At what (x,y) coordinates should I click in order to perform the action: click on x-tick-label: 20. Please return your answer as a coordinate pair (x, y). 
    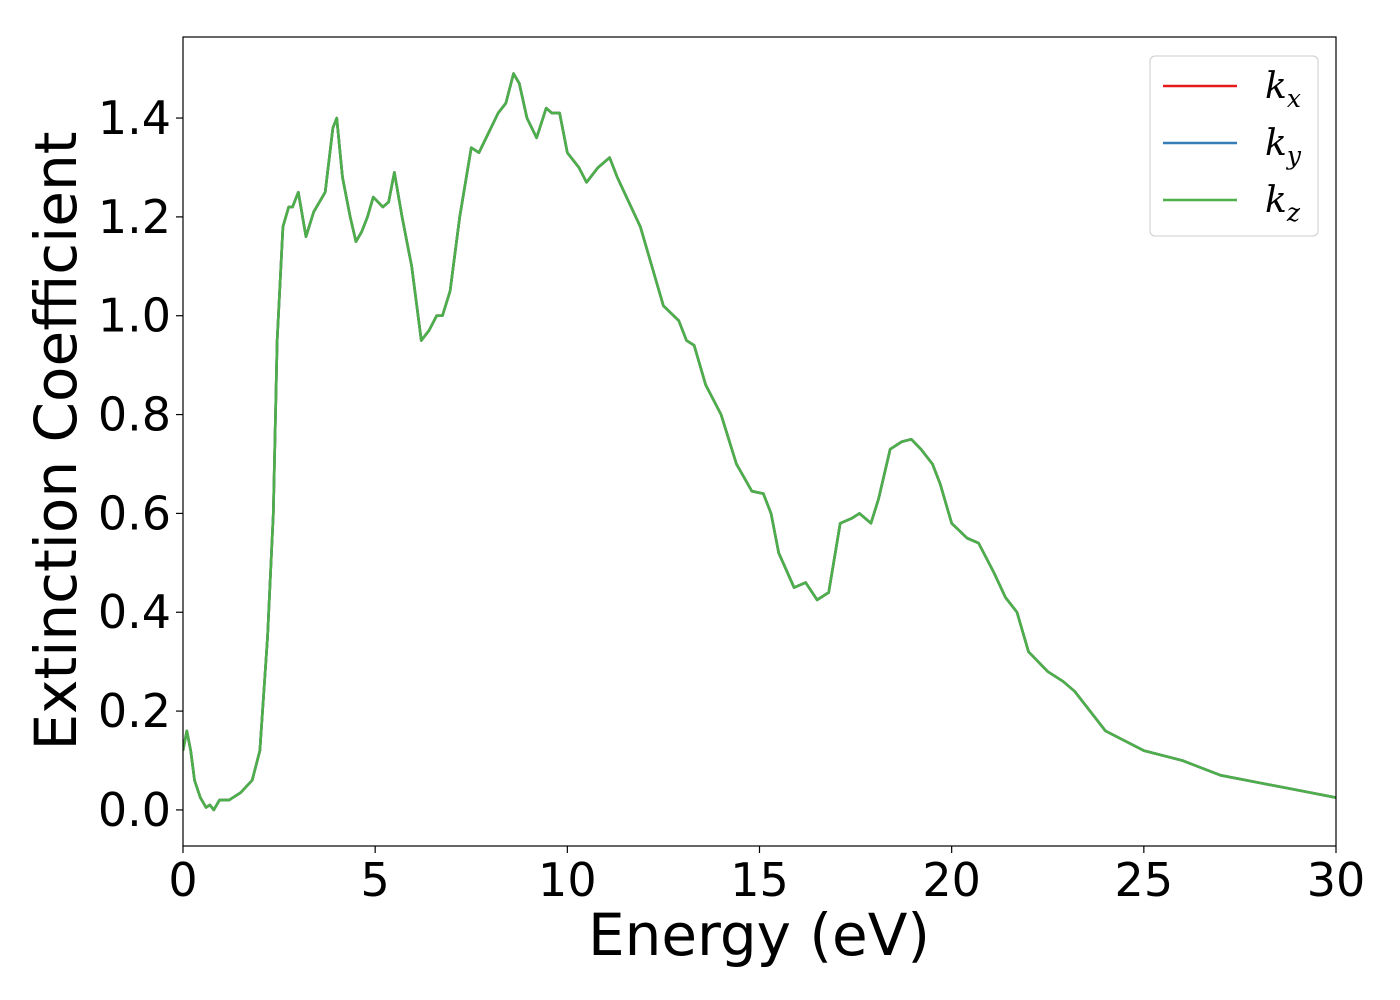
    Looking at the image, I should click on (951, 880).